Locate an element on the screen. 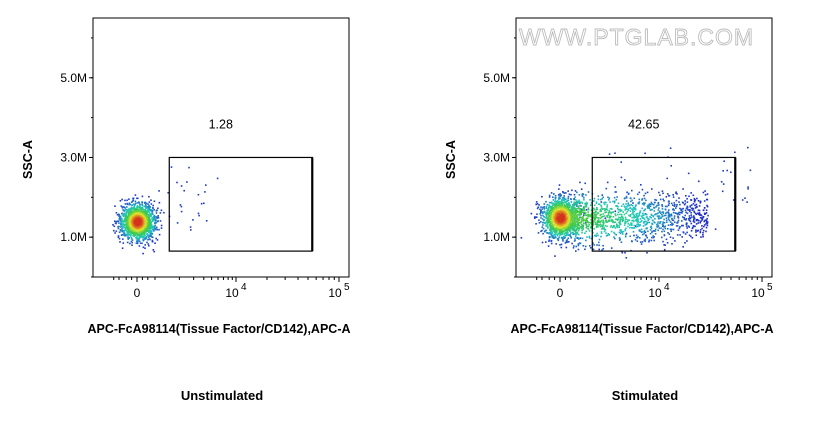 The image size is (813, 435). gate-rectangle is located at coordinates (240, 204).